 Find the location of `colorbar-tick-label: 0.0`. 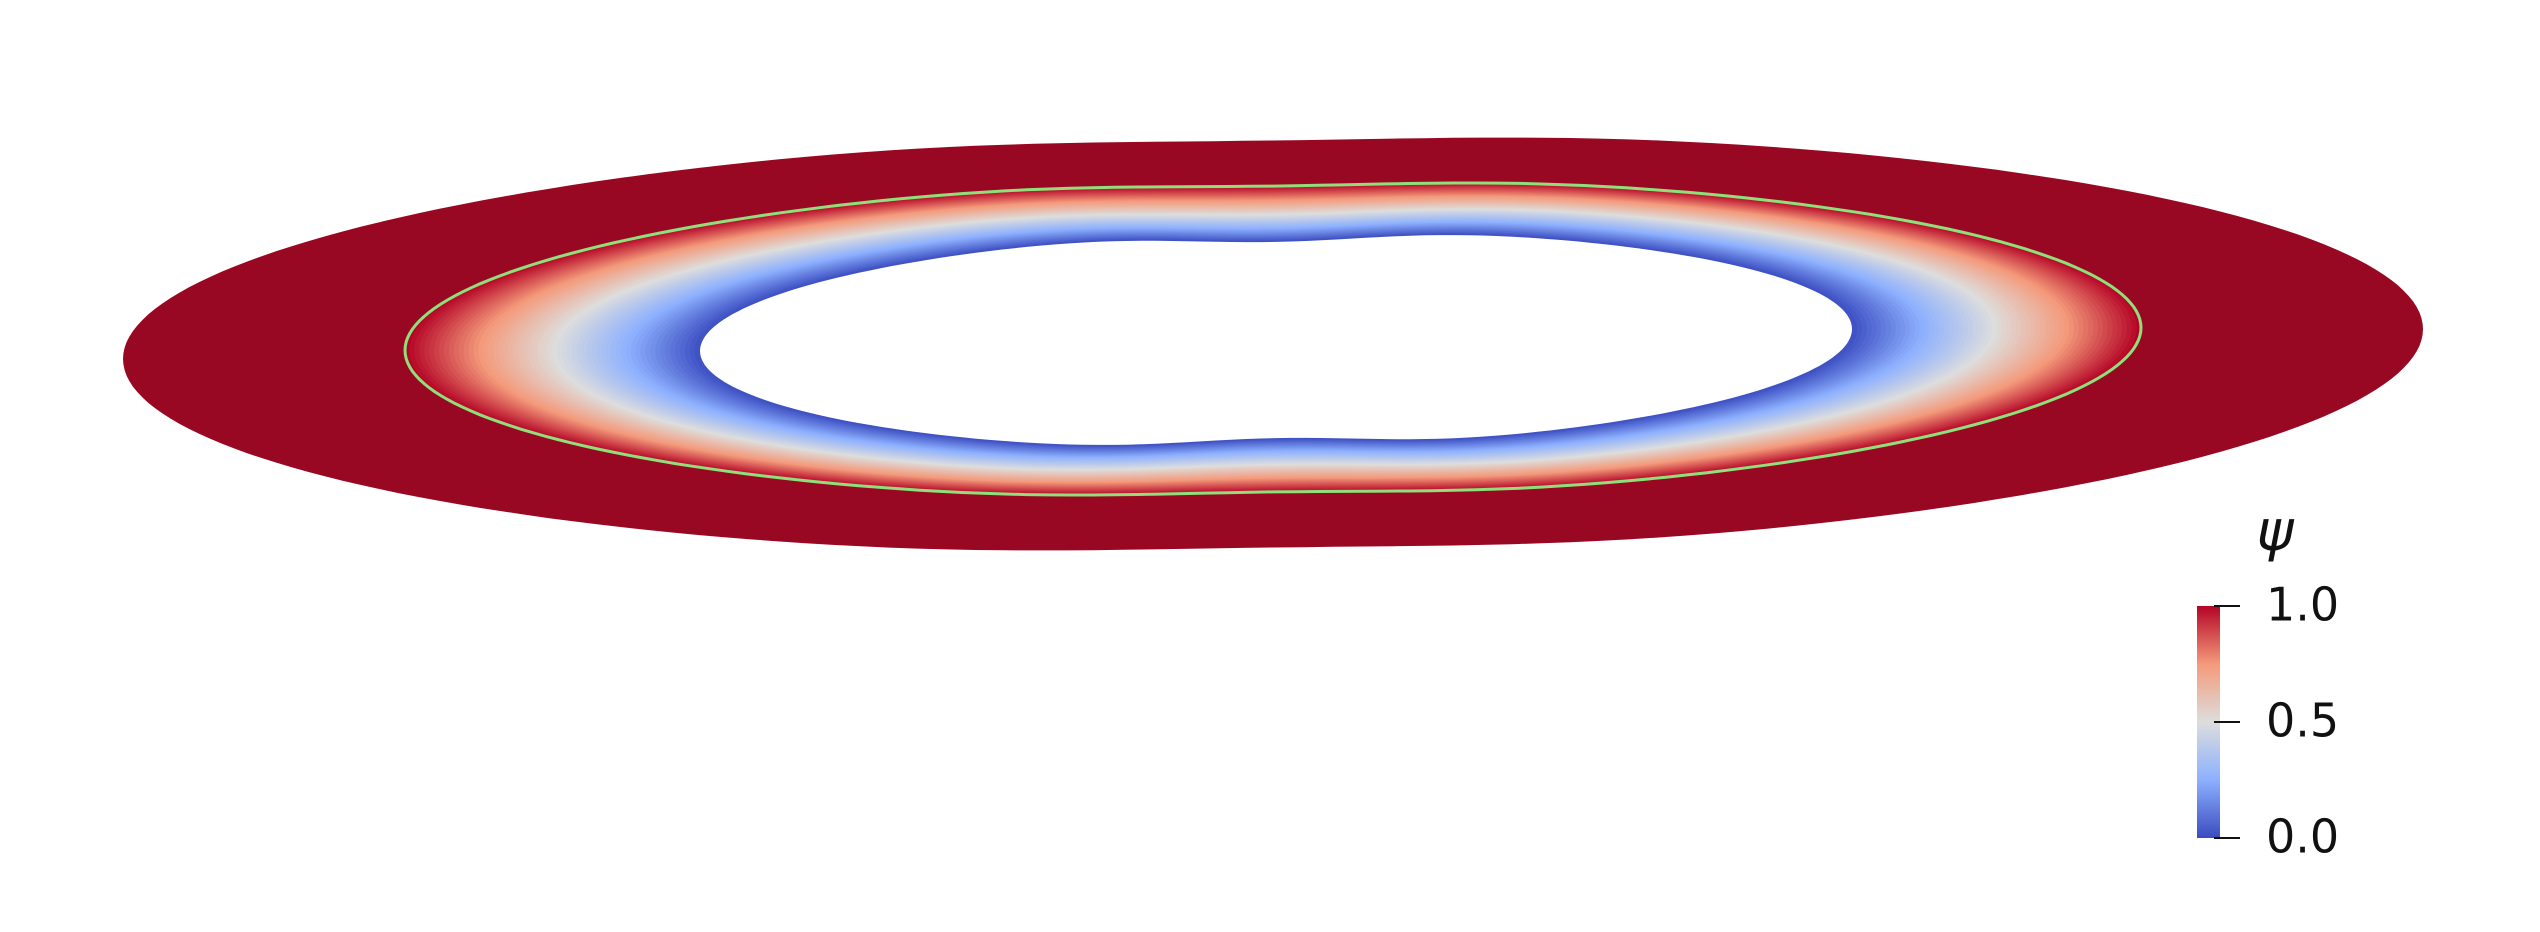

colorbar-tick-label: 0.0 is located at coordinates (2302, 837).